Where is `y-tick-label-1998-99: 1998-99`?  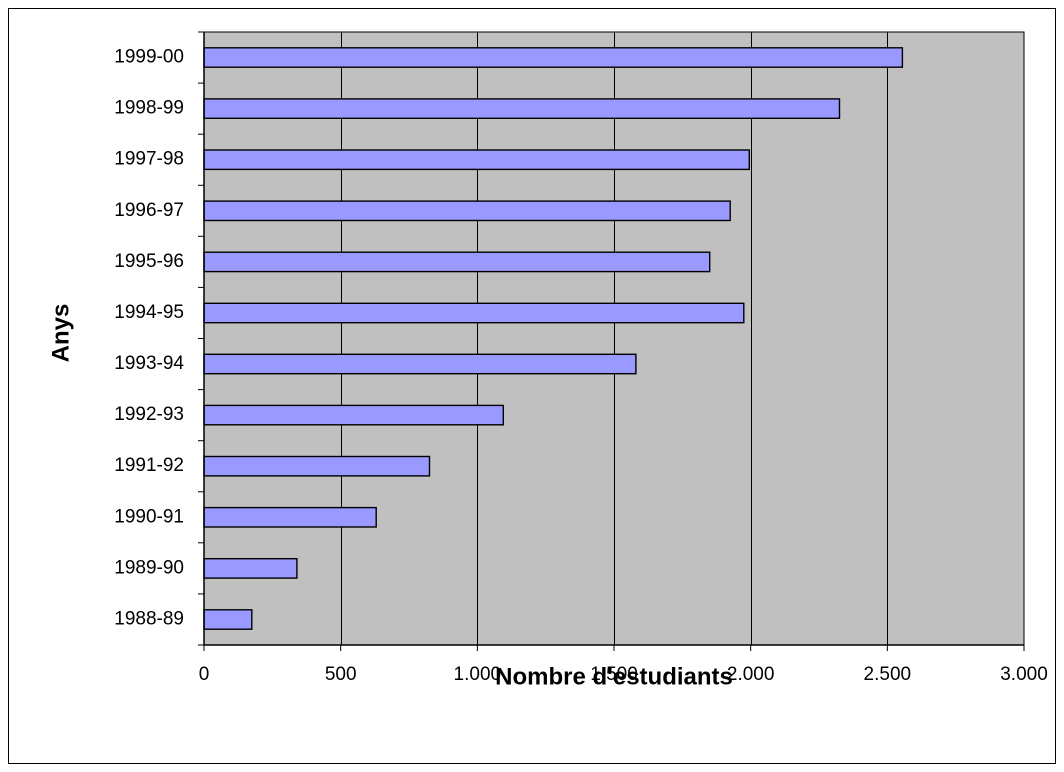 y-tick-label-1998-99: 1998-99 is located at coordinates (149, 108).